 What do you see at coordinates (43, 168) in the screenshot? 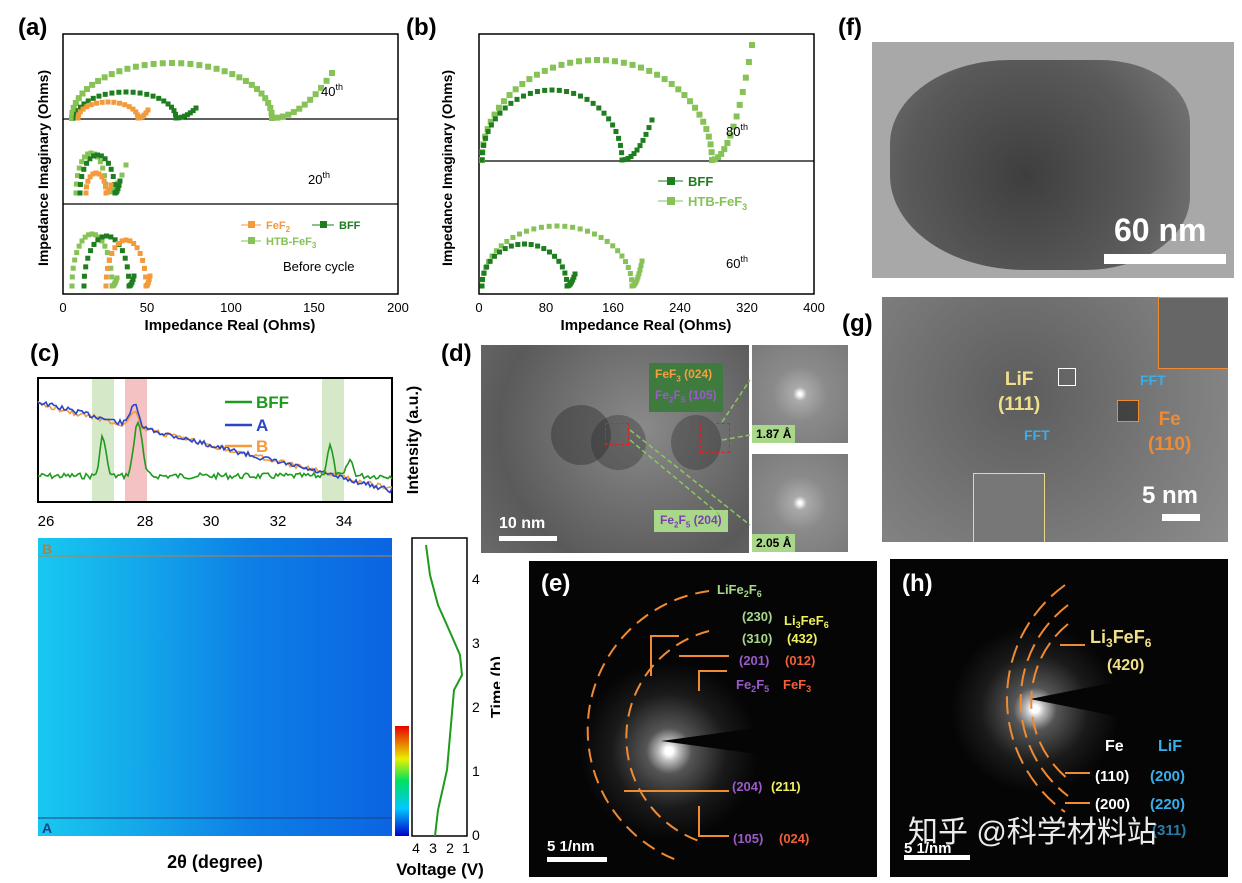
I see `panel-a-ylabel: Impedance Imaginary (Ohms)` at bounding box center [43, 168].